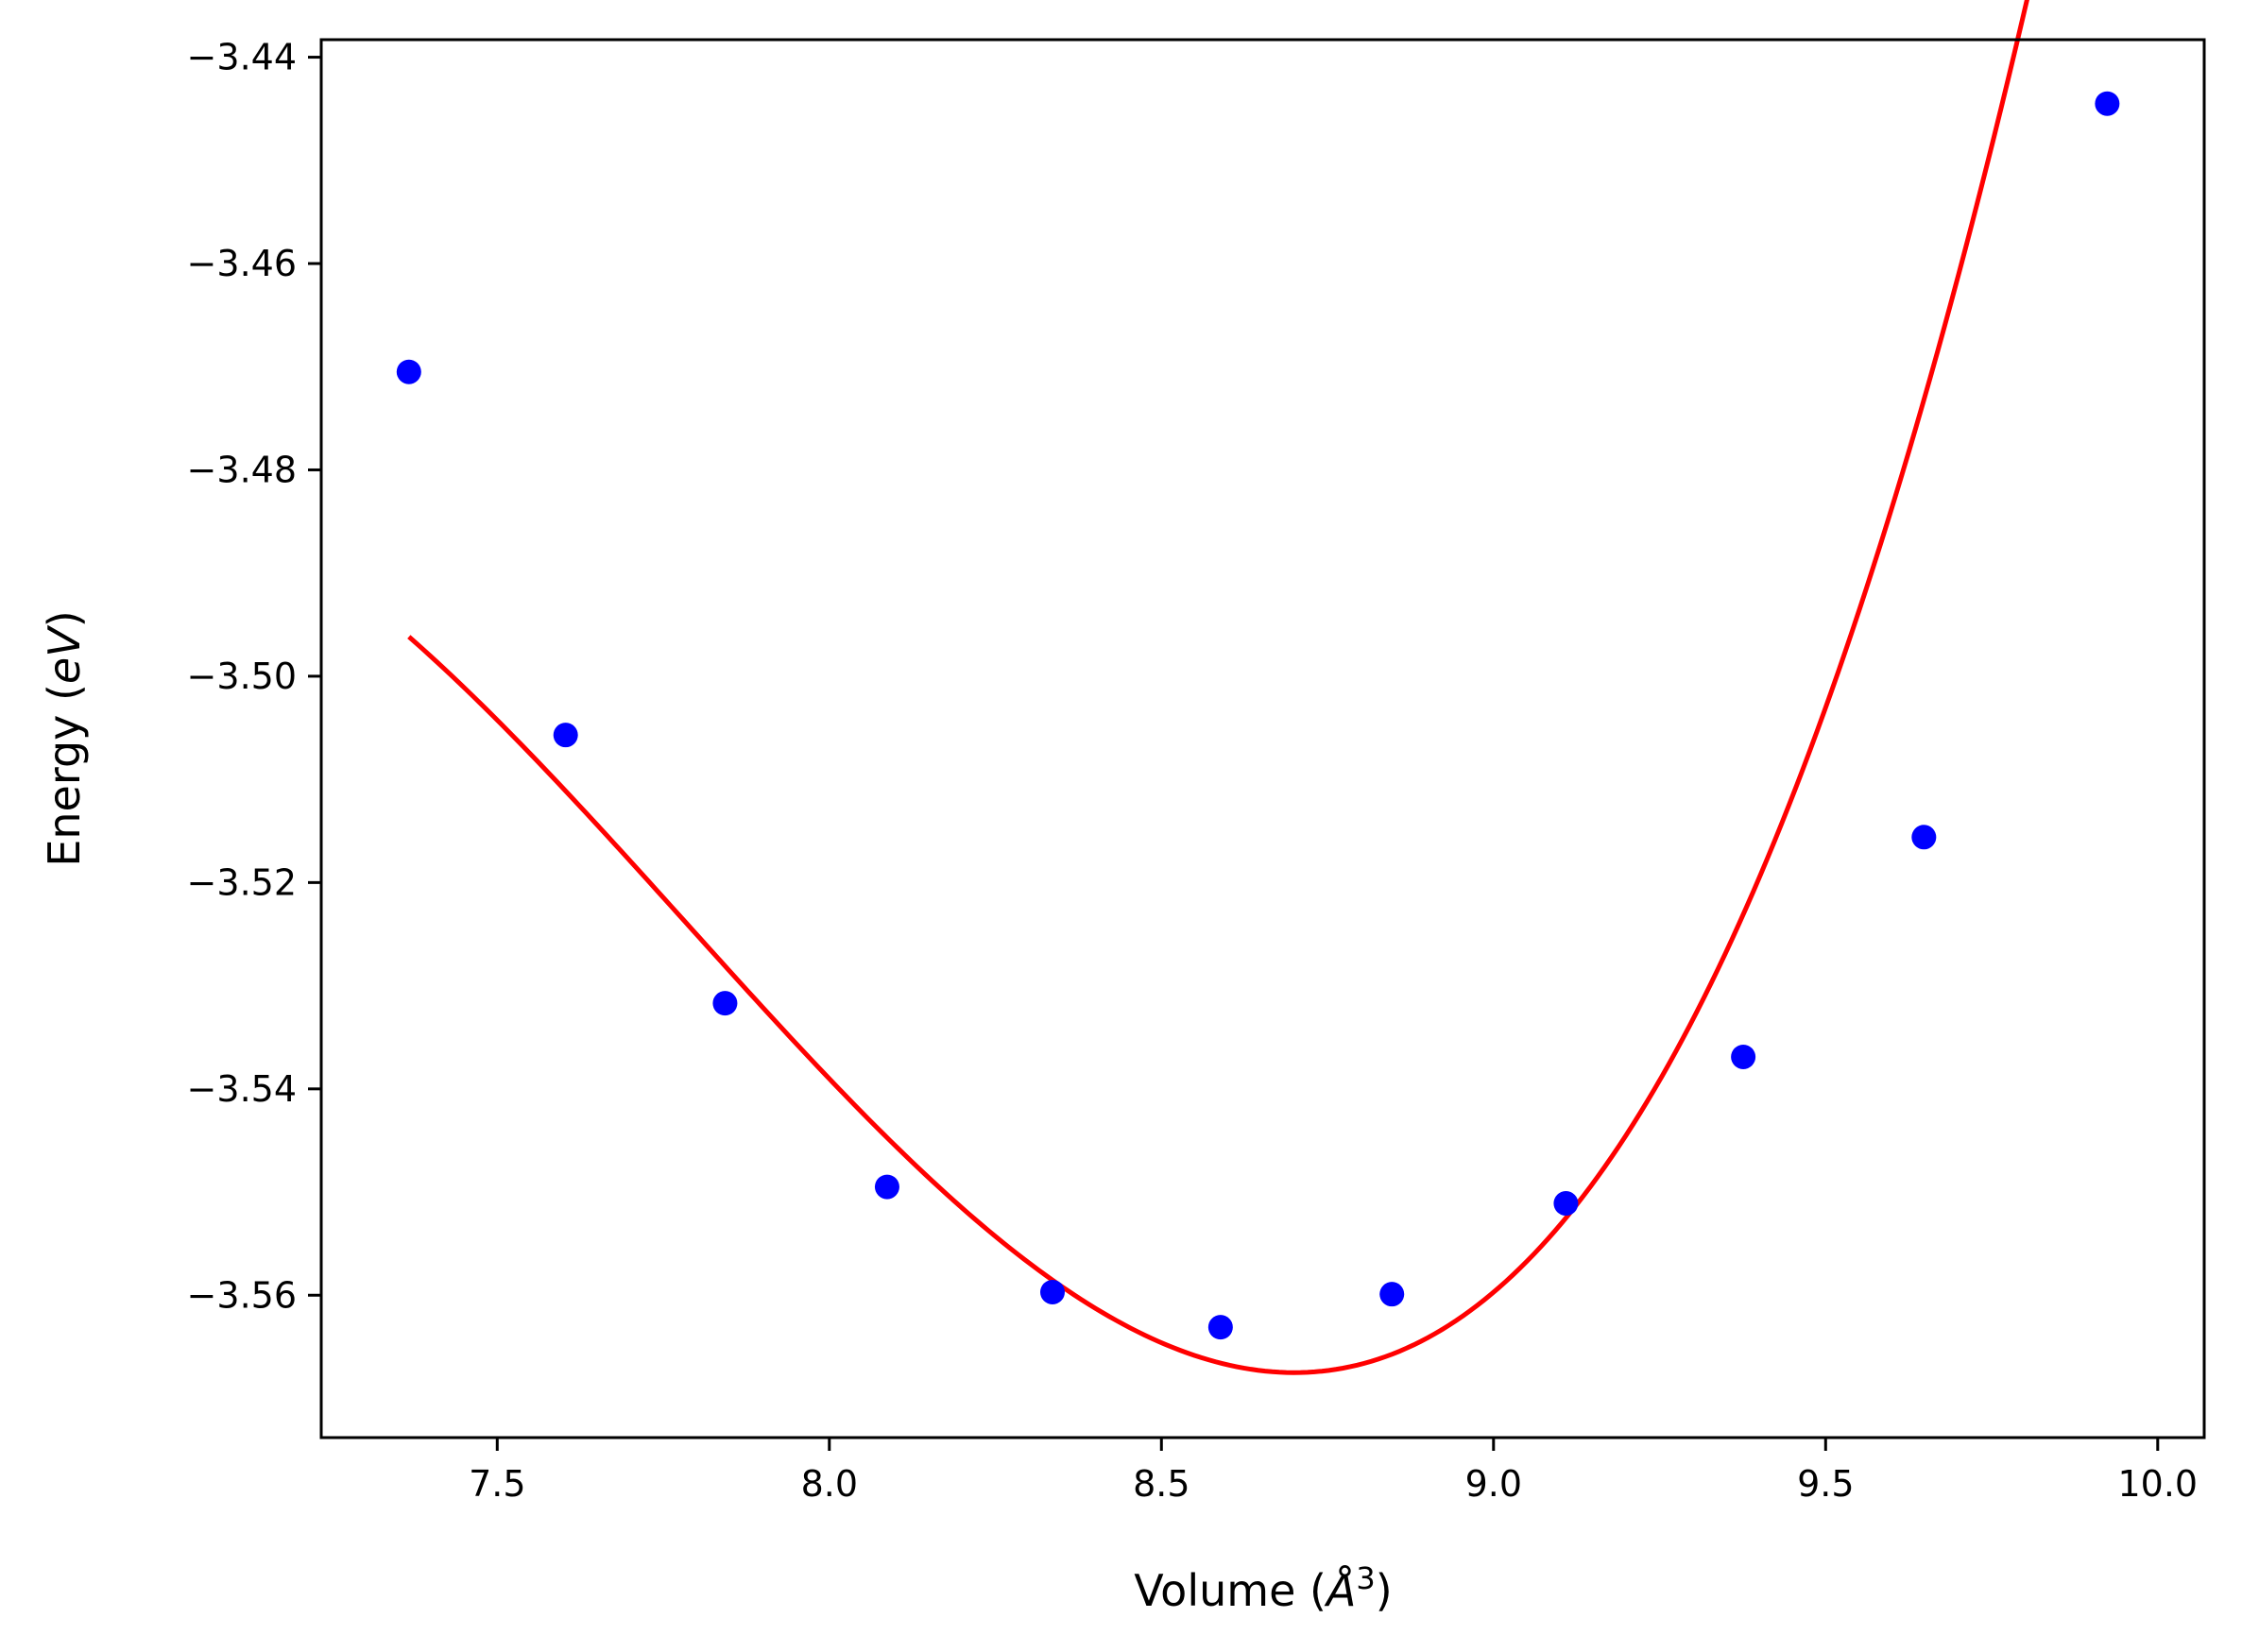 This screenshot has height=1652, width=2242. What do you see at coordinates (1825, 1484) in the screenshot?
I see `x-tick-label: 9.5` at bounding box center [1825, 1484].